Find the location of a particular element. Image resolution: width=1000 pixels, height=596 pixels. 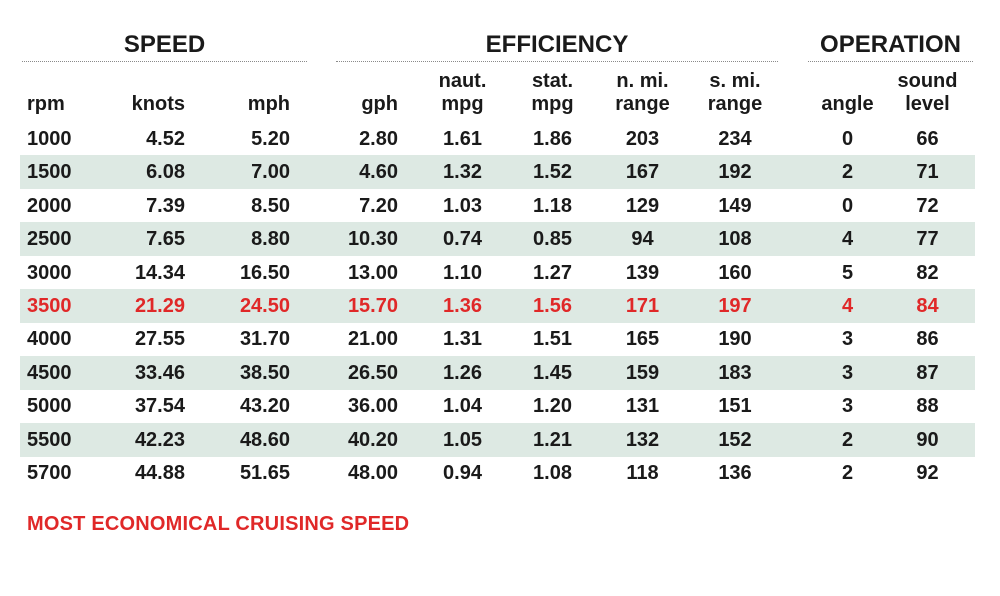

table-row: 2000 7.39 8.50 7.20 1.03 1.18 129 149 0 72 is located at coordinates (497, 206).